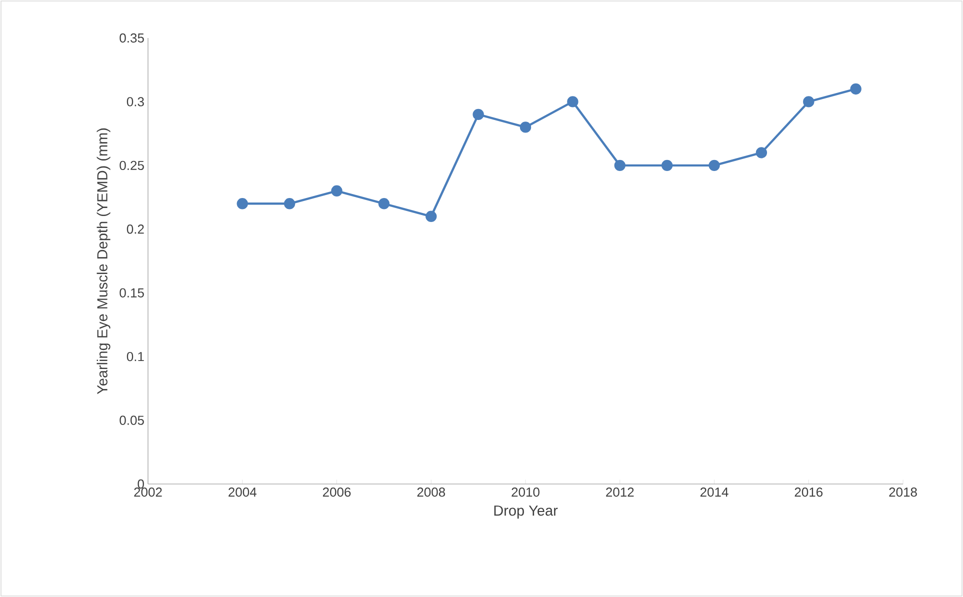  Describe the element at coordinates (132, 165) in the screenshot. I see `y-tick-label: 0.25` at that location.